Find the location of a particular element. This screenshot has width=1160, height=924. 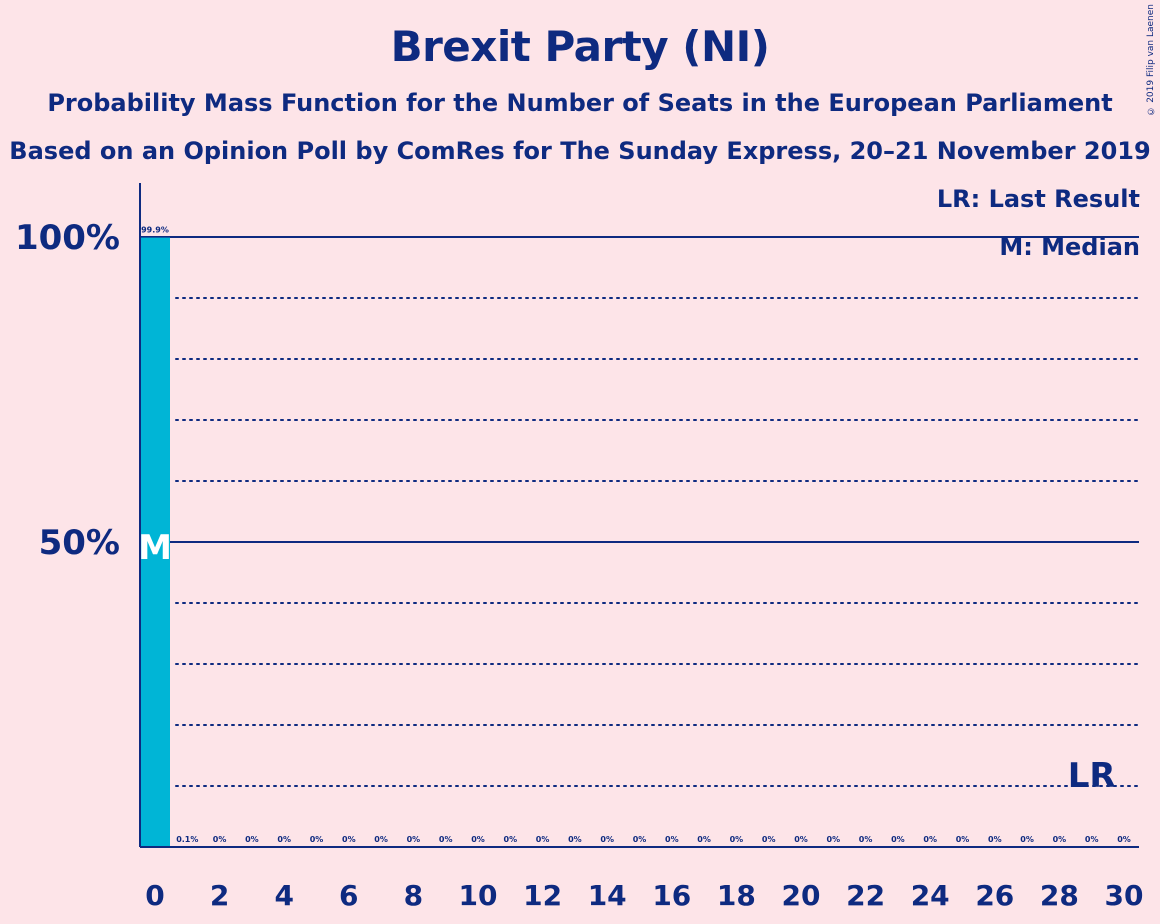

bar-label-seat-30: 0% is located at coordinates (1124, 839).